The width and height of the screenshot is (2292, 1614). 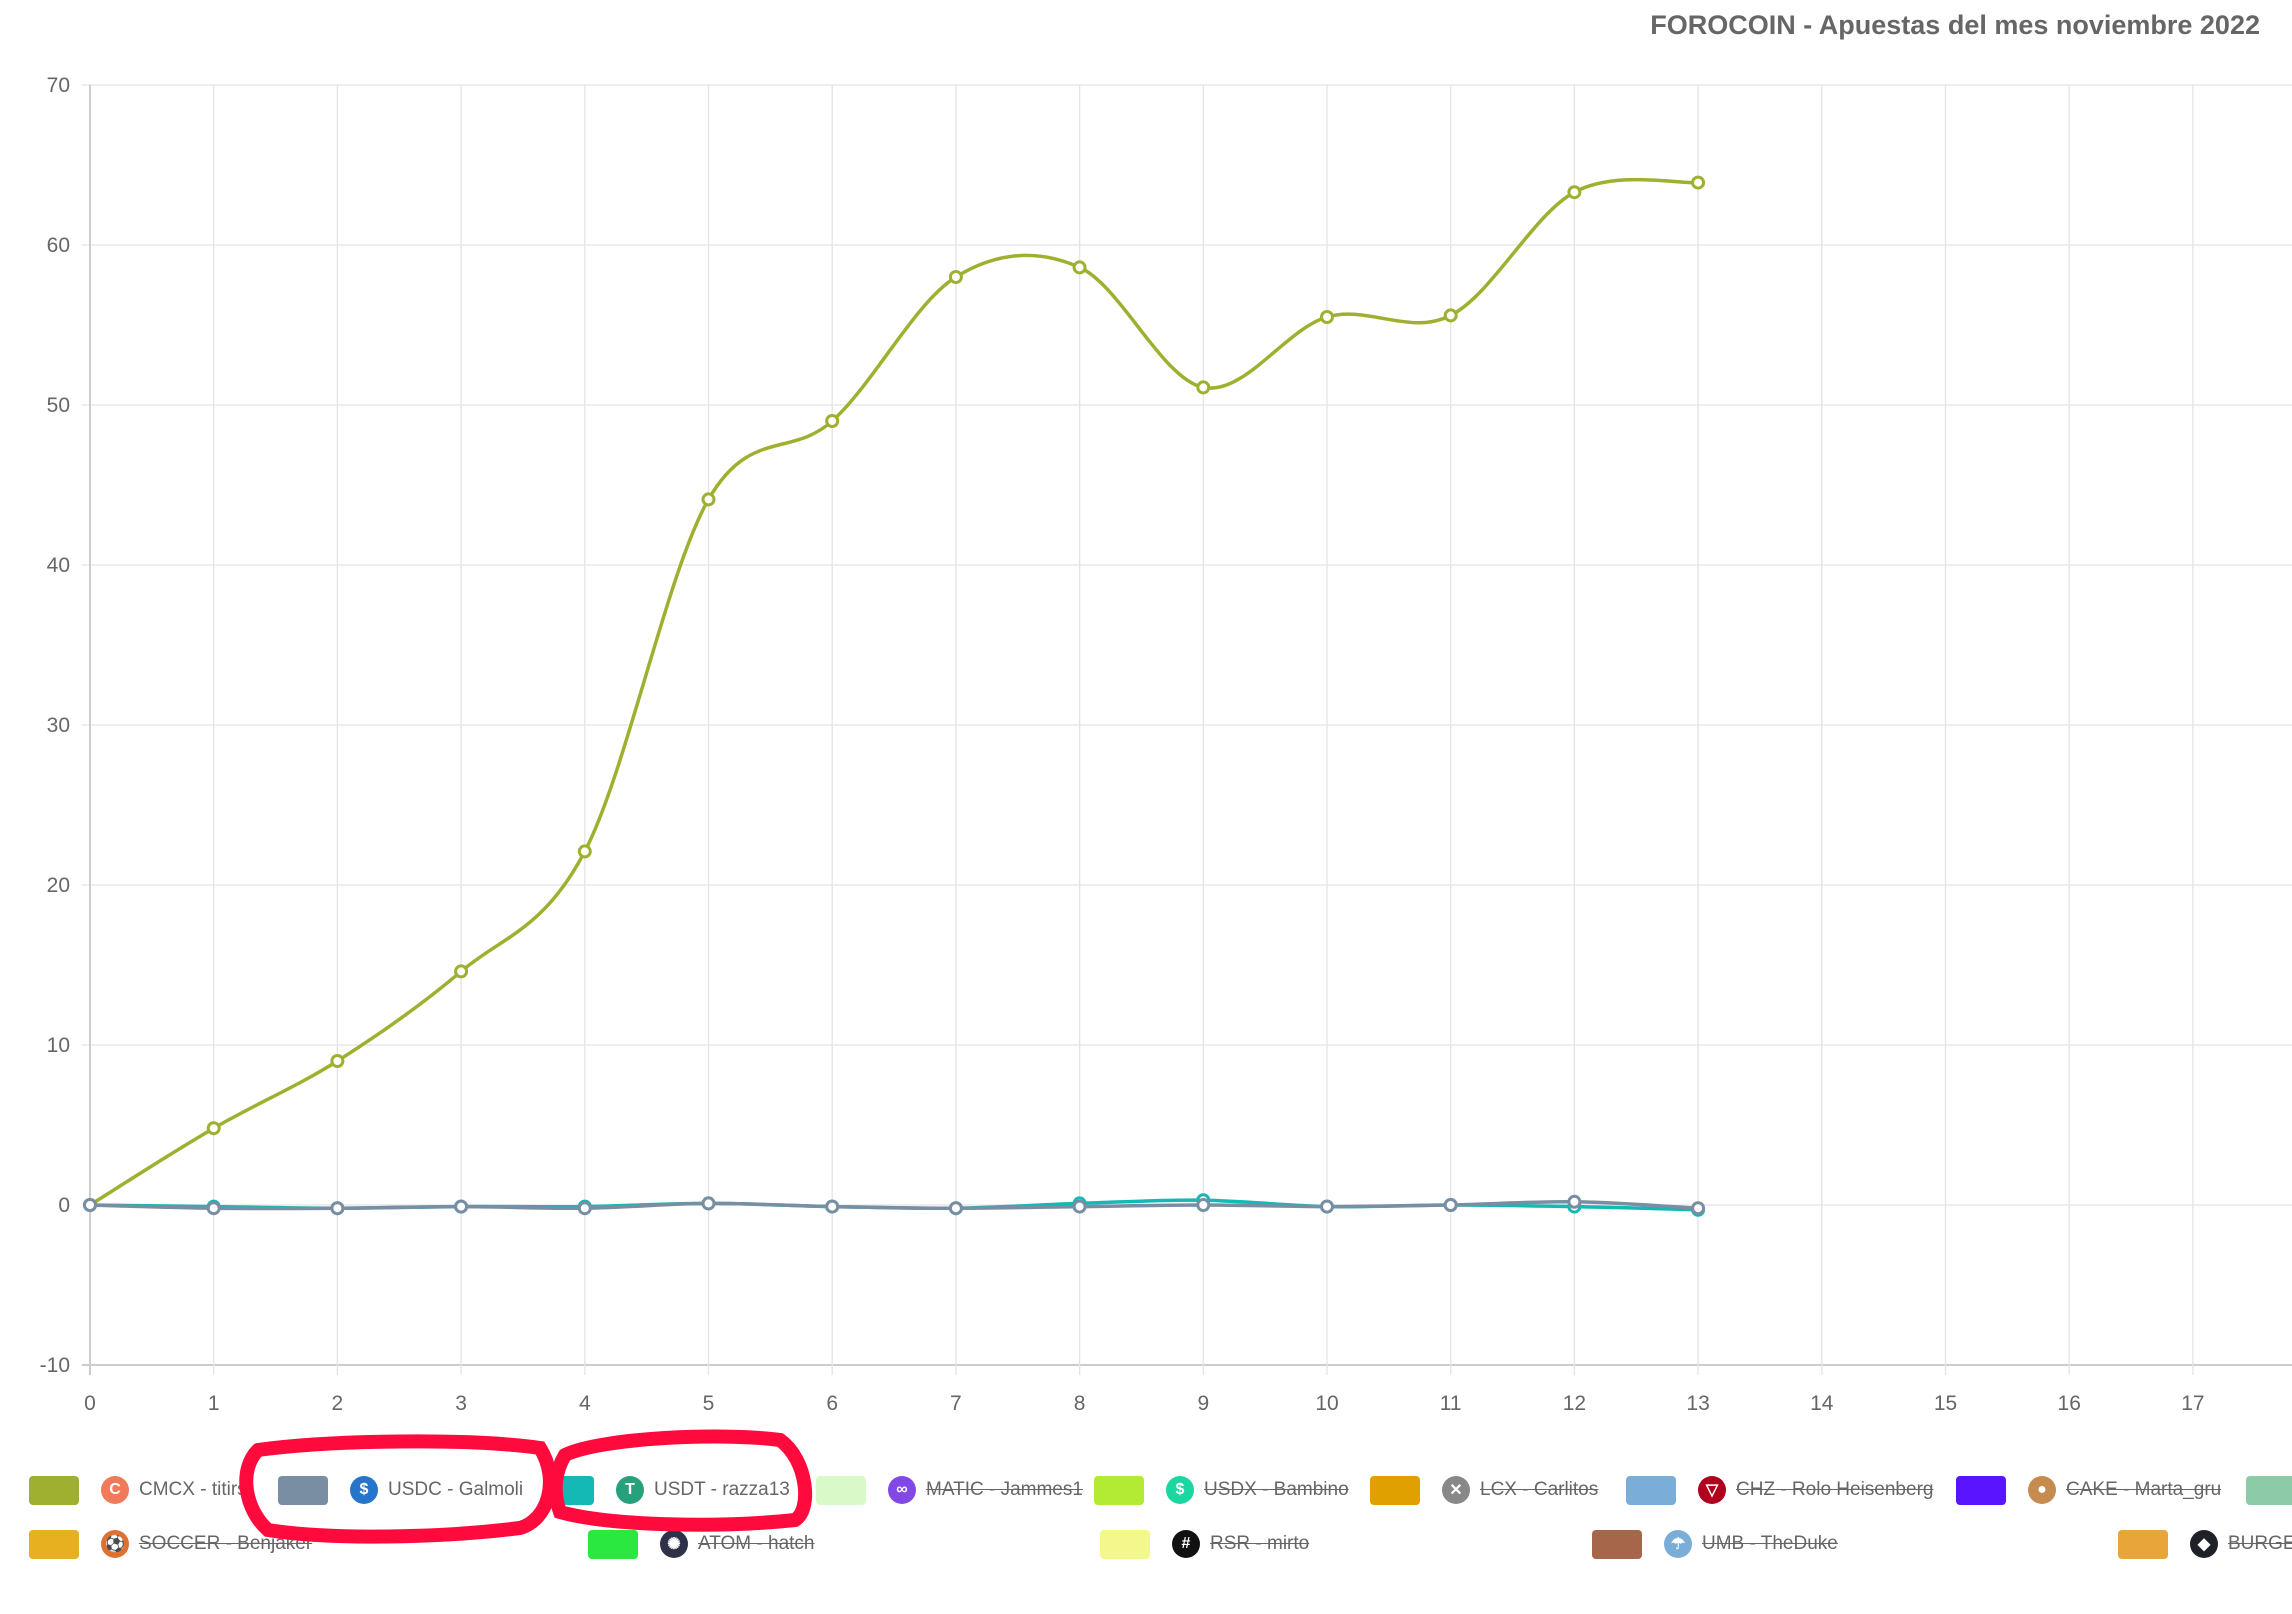 I want to click on legend-item: $ USDC - Galmoli, so click(x=400, y=1490).